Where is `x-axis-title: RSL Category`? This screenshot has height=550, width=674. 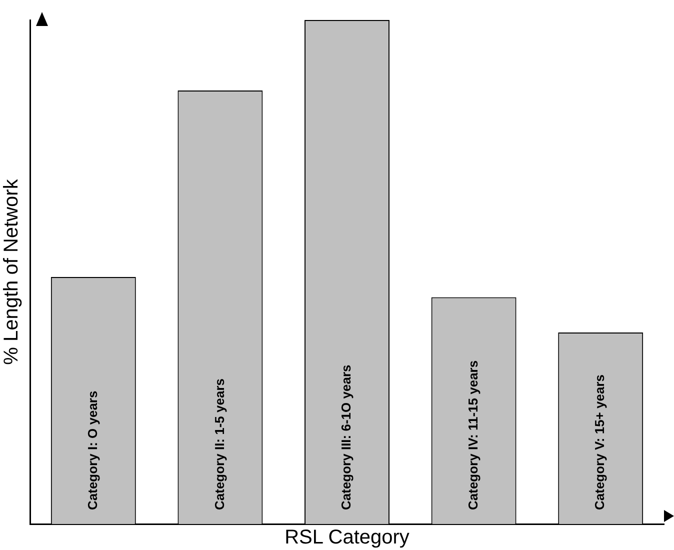
x-axis-title: RSL Category is located at coordinates (347, 537).